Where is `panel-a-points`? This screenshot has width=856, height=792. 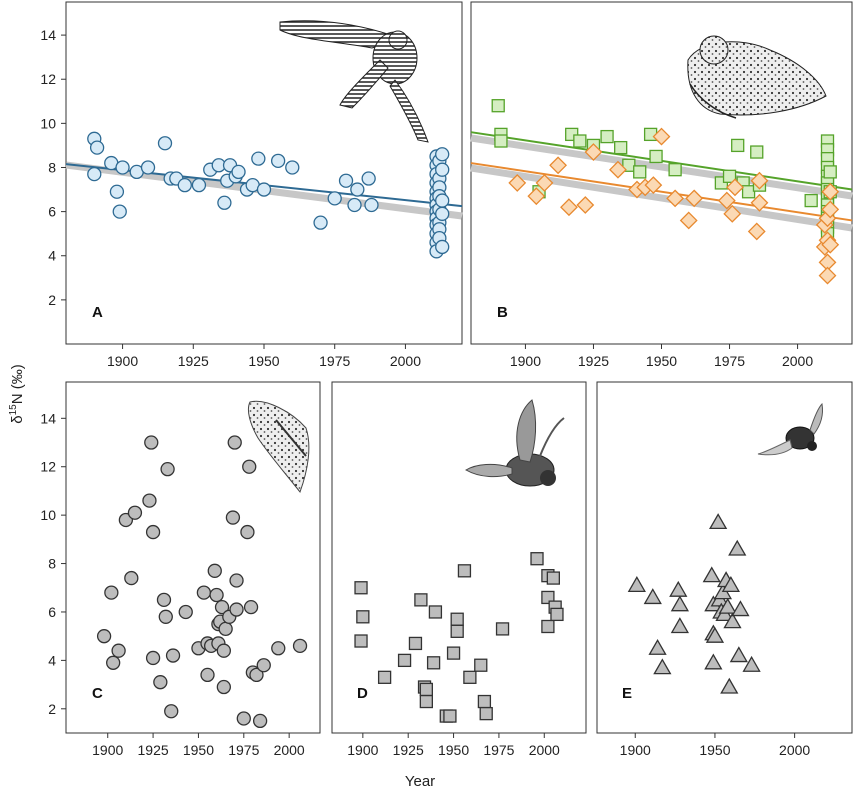 panel-a-points is located at coordinates (268, 195).